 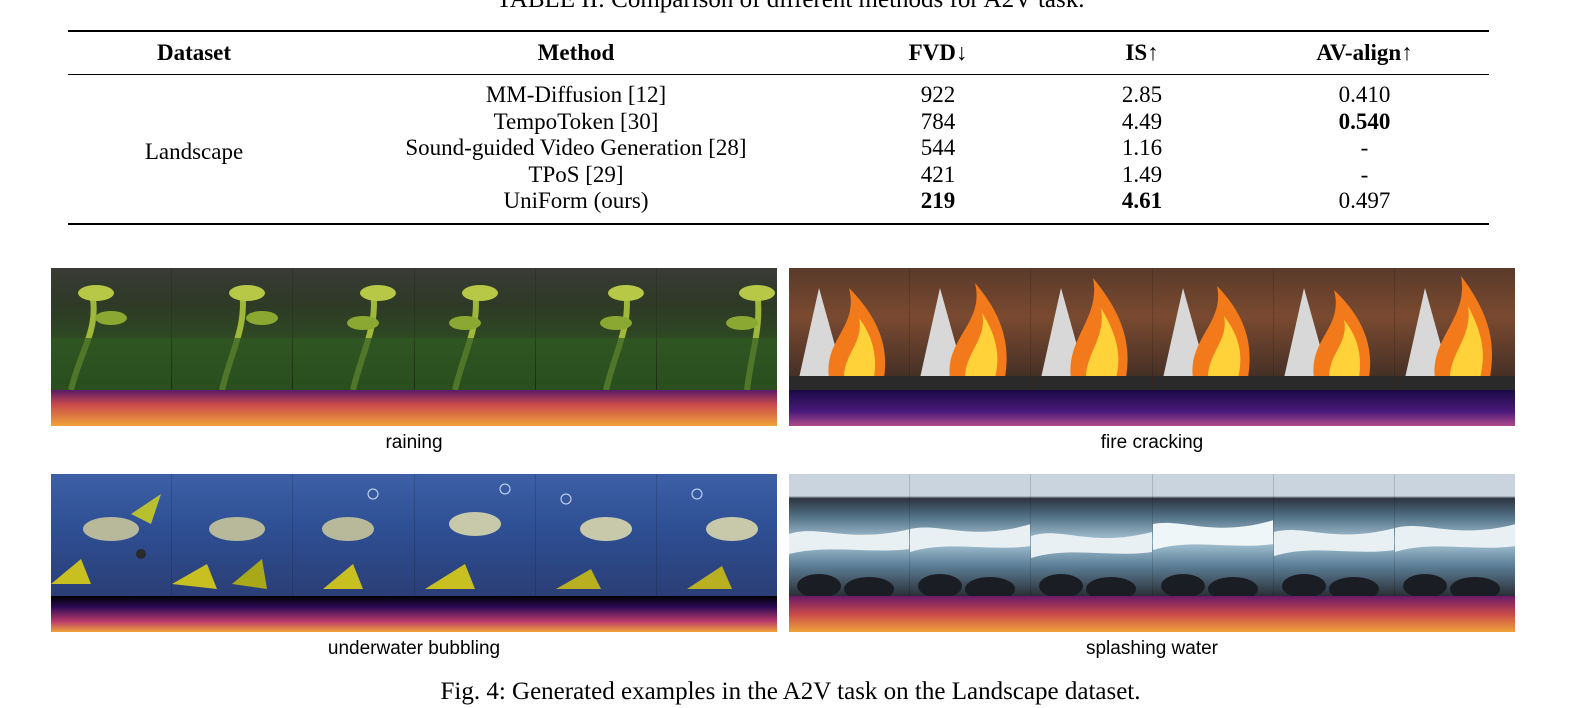 What do you see at coordinates (938, 52) in the screenshot?
I see `header-fvd: FVD↓` at bounding box center [938, 52].